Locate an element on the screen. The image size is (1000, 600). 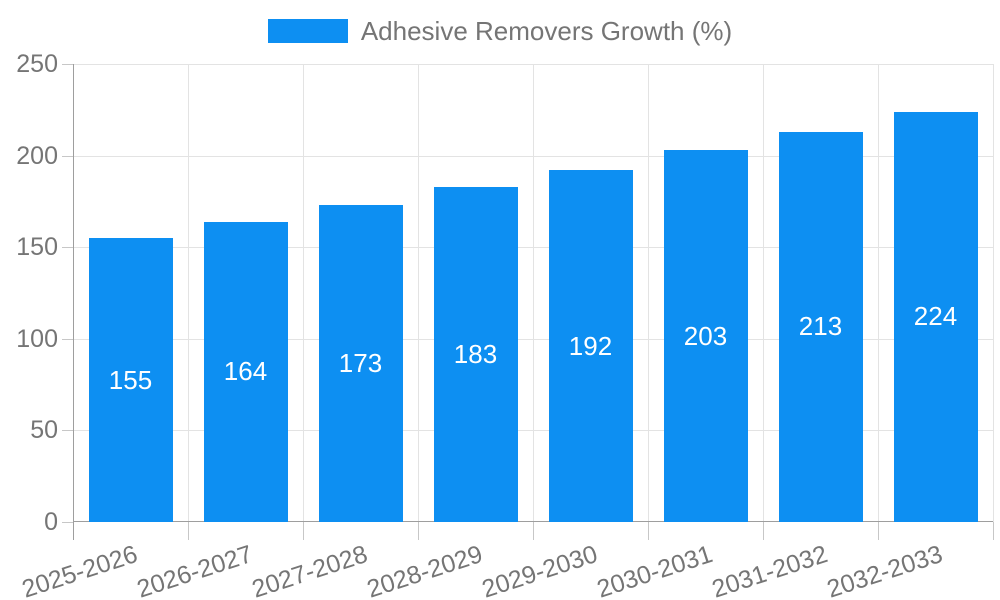
bar-value-label: 173 is located at coordinates (360, 363).